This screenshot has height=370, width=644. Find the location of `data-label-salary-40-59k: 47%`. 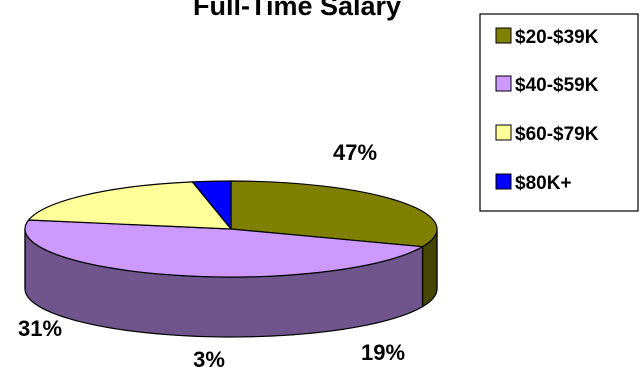

data-label-salary-40-59k: 47% is located at coordinates (355, 152).